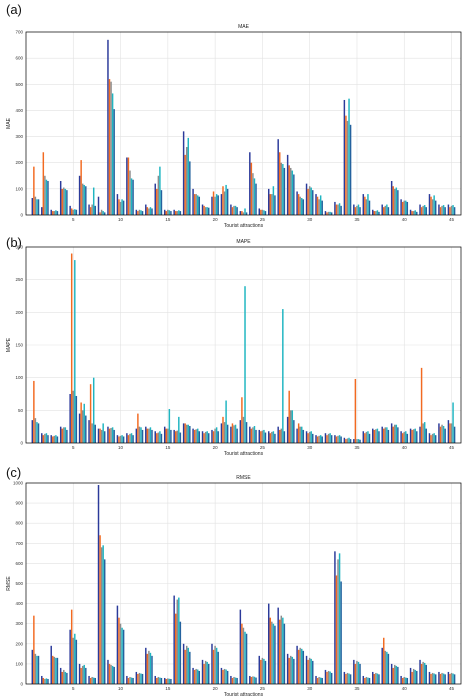 This screenshot has height=696, width=474. Describe the element at coordinates (168, 219) in the screenshot. I see `x-tick-label: 15` at that location.